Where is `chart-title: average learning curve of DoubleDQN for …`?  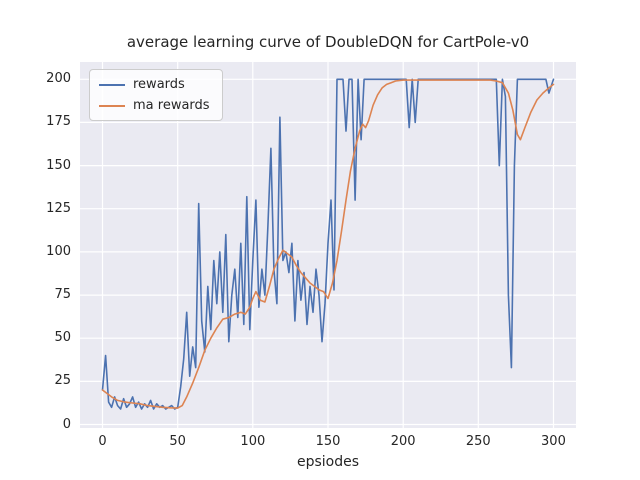 chart-title: average learning curve of DoubleDQN for … is located at coordinates (328, 42).